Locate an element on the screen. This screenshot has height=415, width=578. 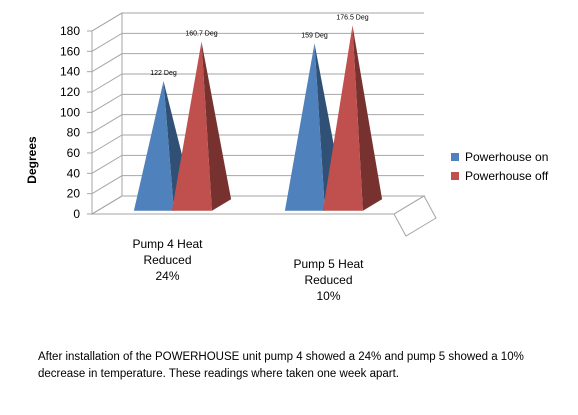
legend-swatch-powerhouse-on is located at coordinates (455, 156).